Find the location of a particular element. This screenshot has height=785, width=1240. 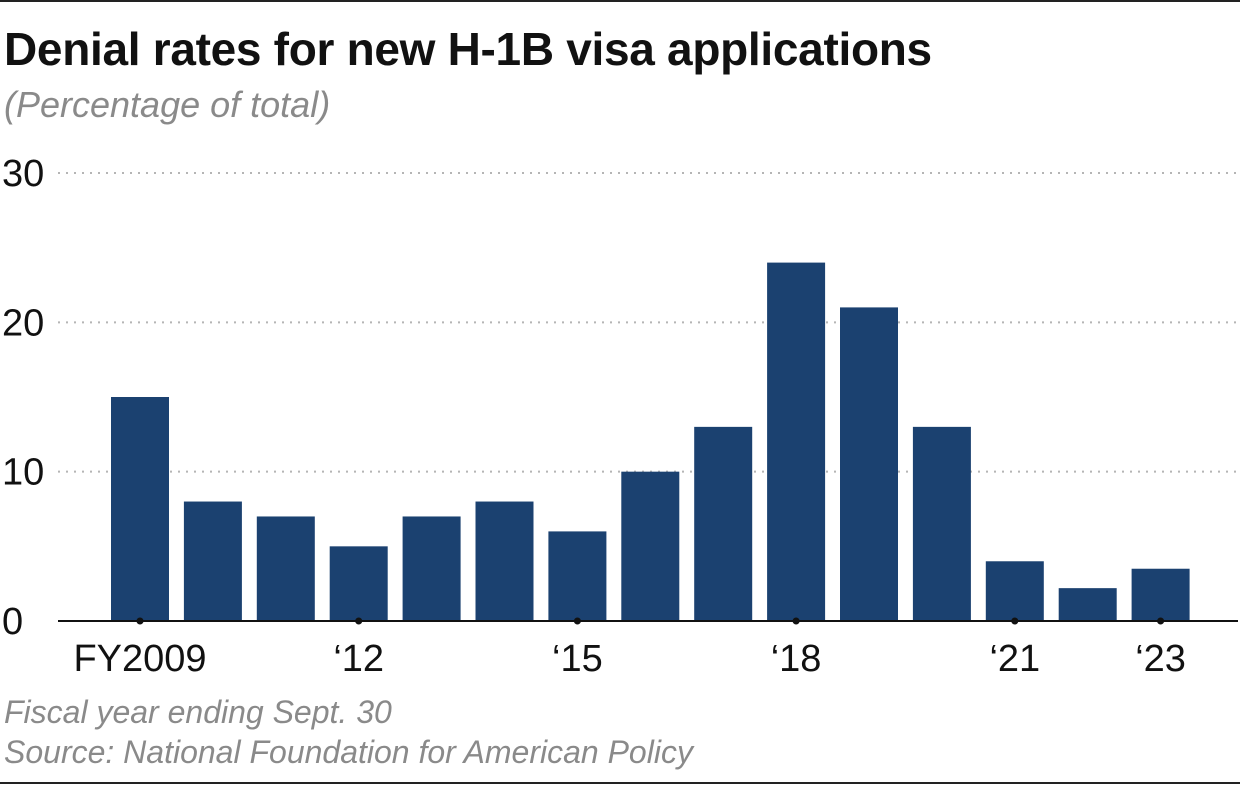

bar-FY2009 is located at coordinates (140, 509).